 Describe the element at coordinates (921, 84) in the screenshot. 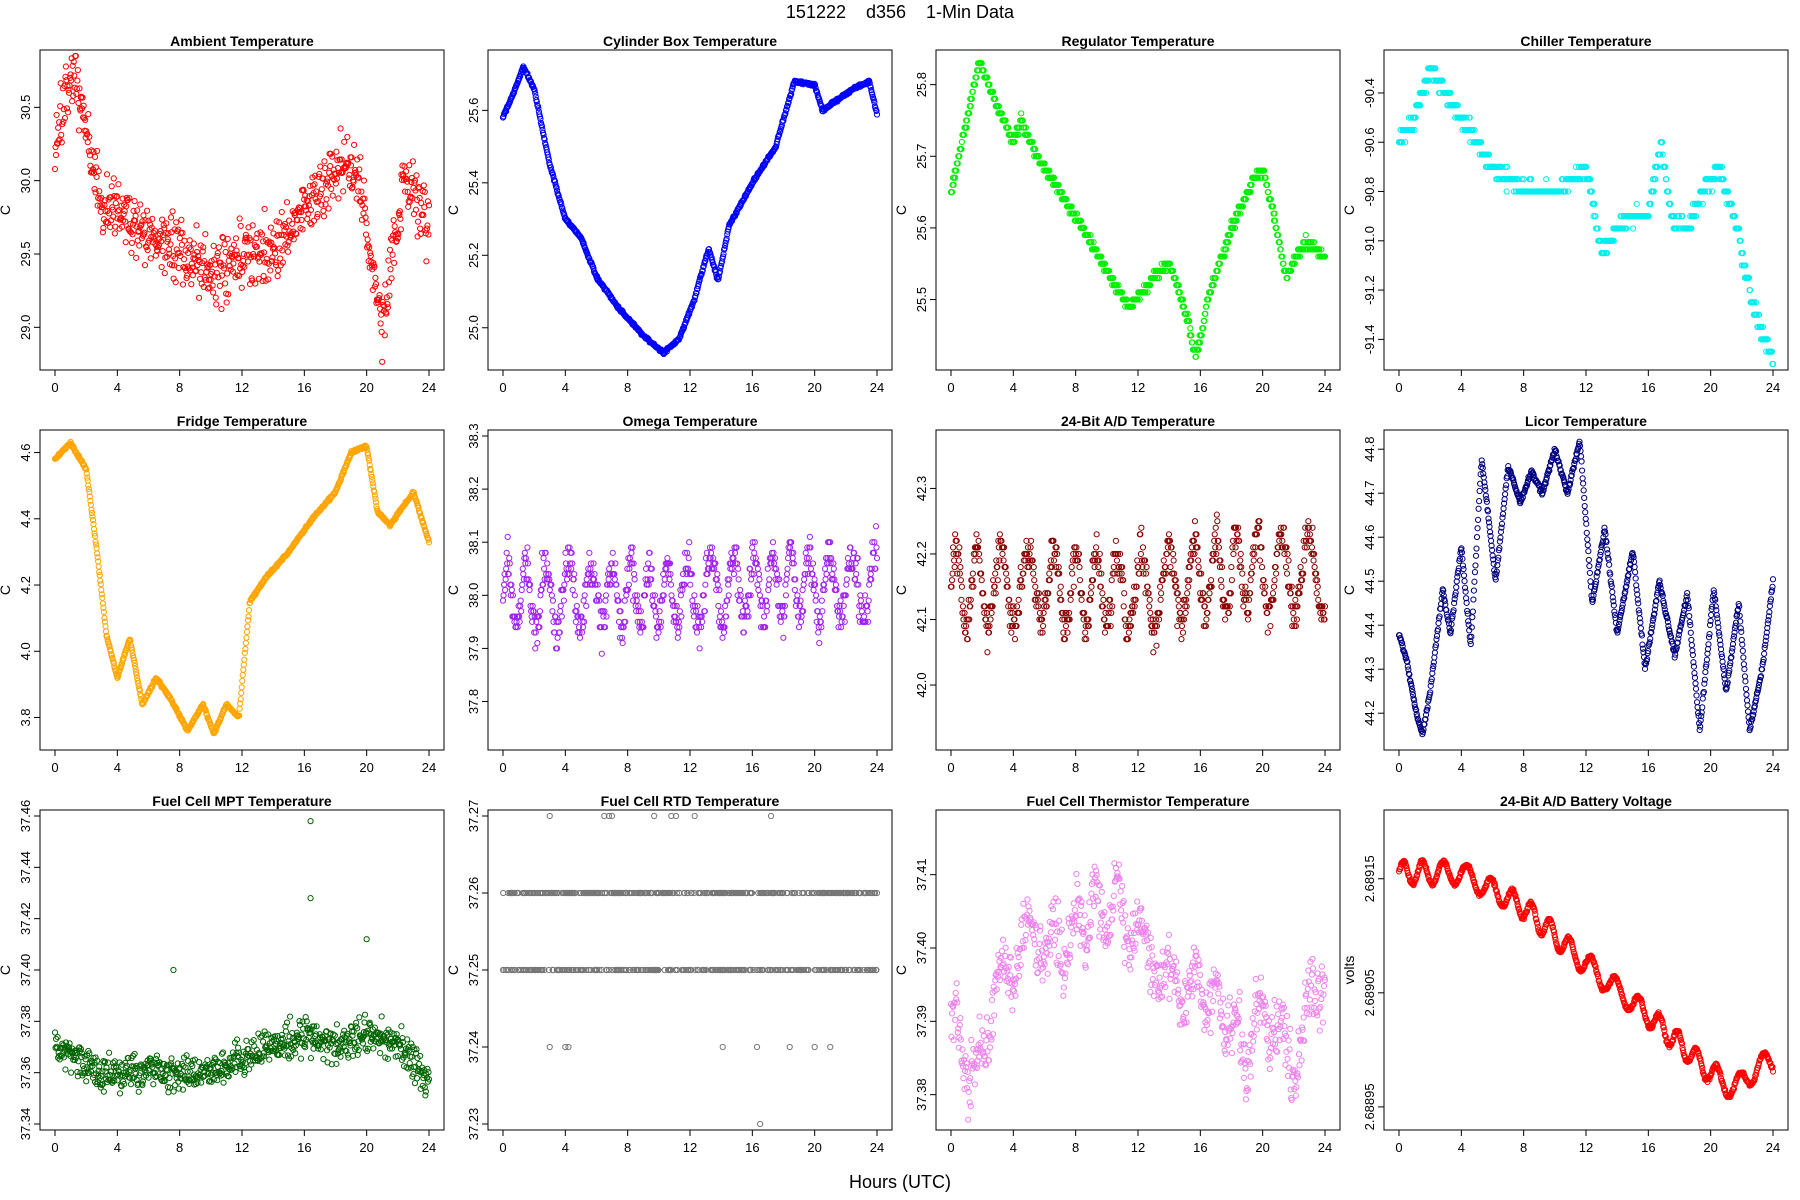

I see `y-tick-label: 25.8` at that location.